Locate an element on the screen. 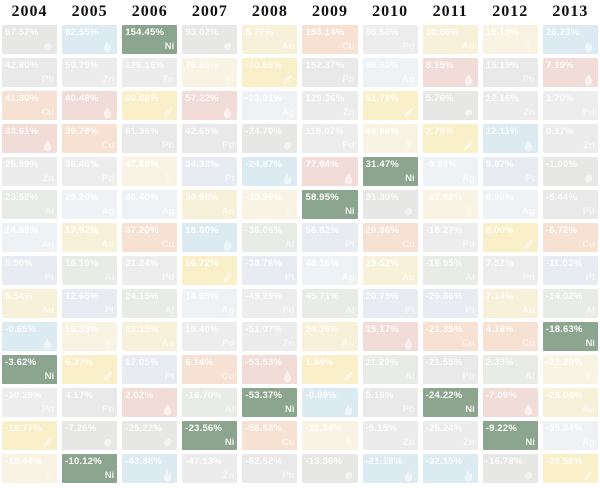 The height and width of the screenshot is (495, 600). return-cell-lead: 152.37% Pb is located at coordinates (330, 72).